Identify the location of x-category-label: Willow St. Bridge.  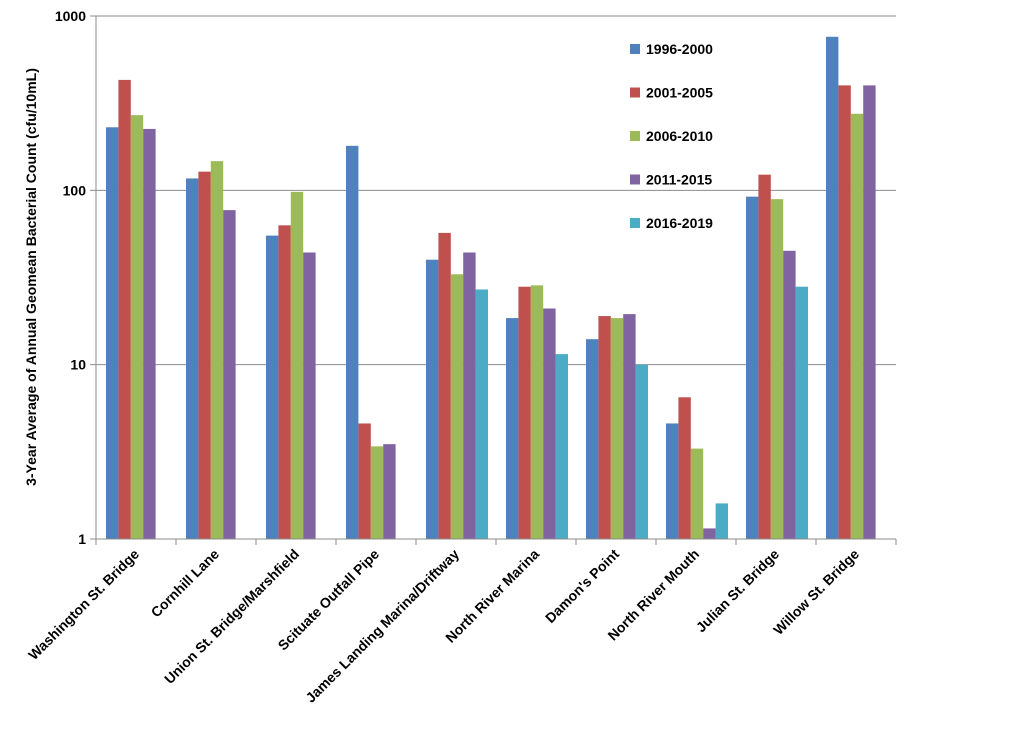
(816, 592).